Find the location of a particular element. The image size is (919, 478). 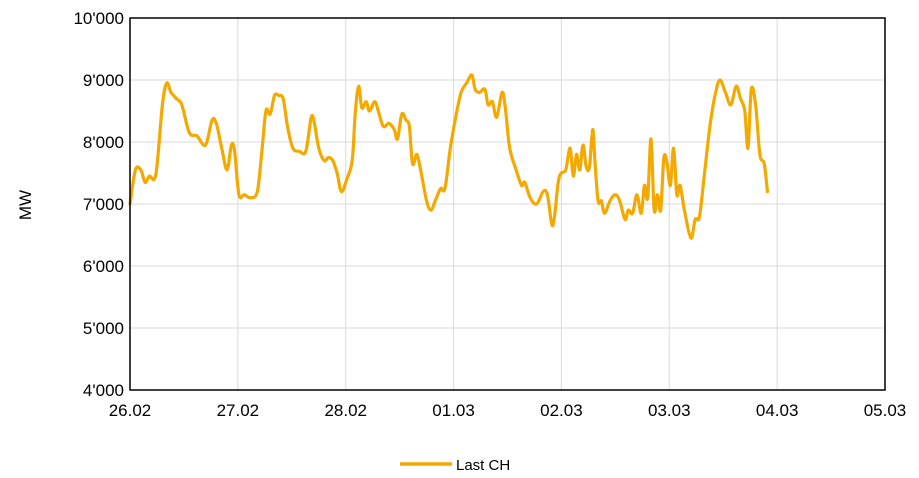

y-tick-label: 4'000 is located at coordinates (103, 390).